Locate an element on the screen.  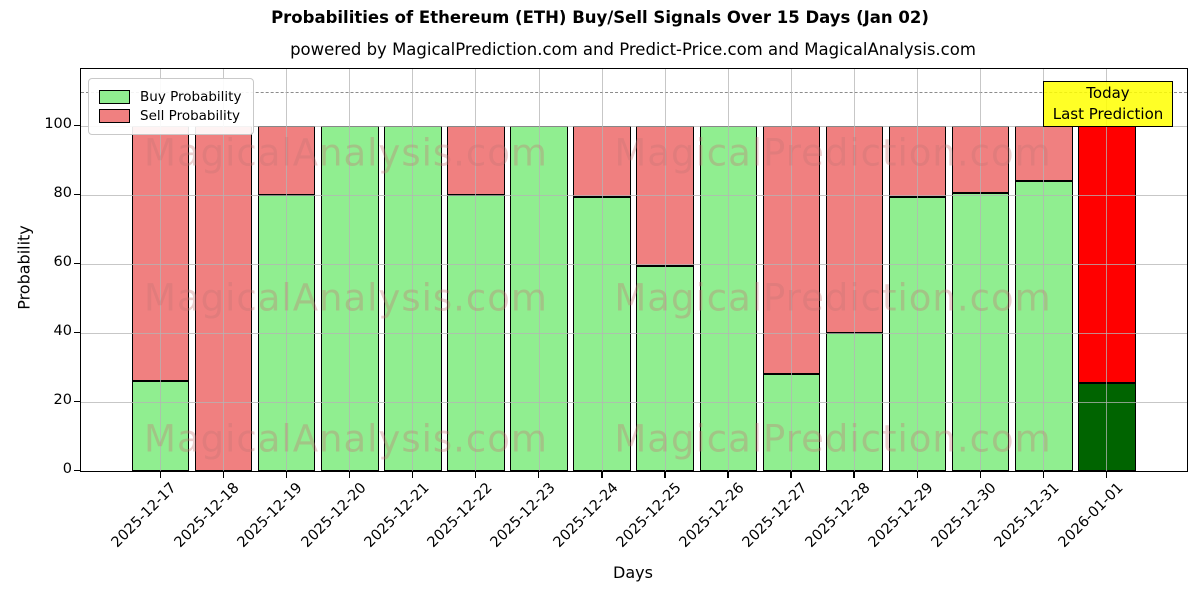
buy-color-swatch is located at coordinates (114, 97).